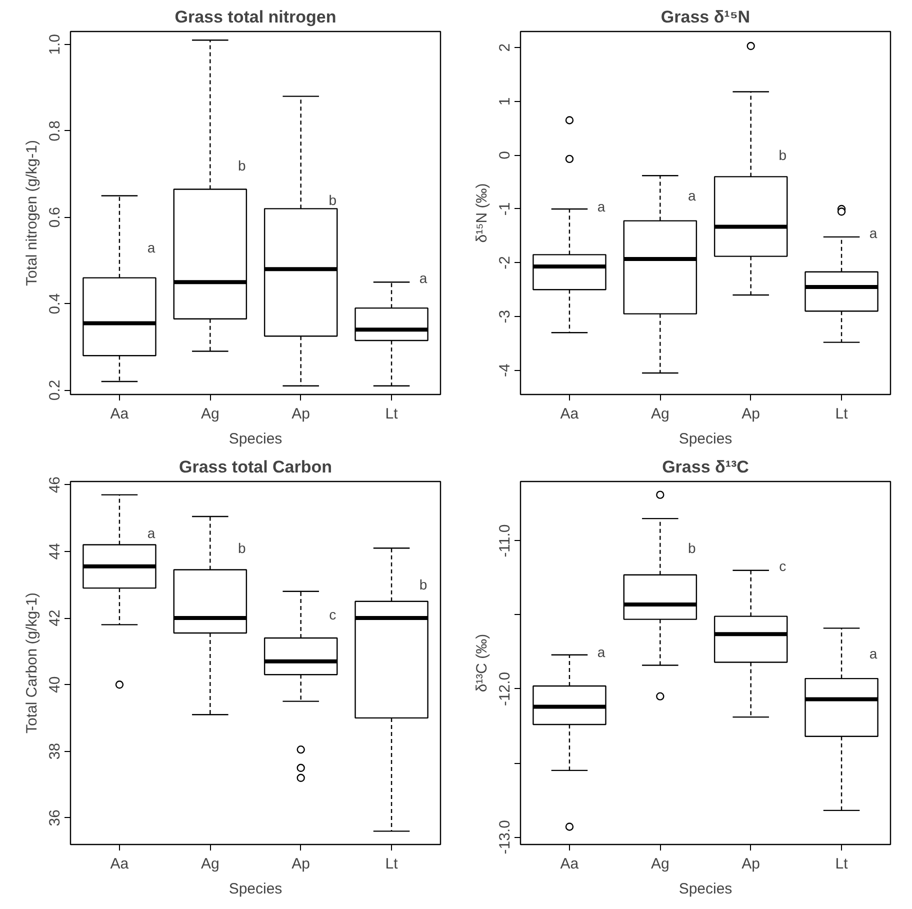 The image size is (912, 909). I want to click on y-axis-title: Total nitrogen (g/kg-1), so click(32, 213).